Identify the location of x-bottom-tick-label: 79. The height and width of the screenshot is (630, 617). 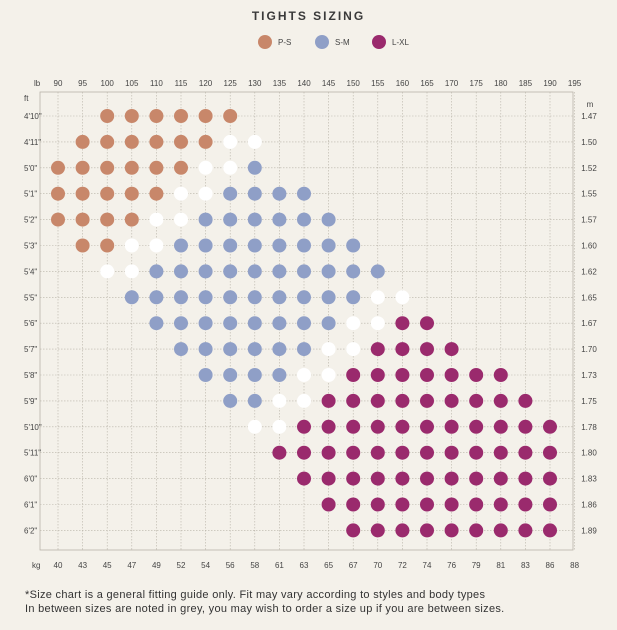
(476, 565).